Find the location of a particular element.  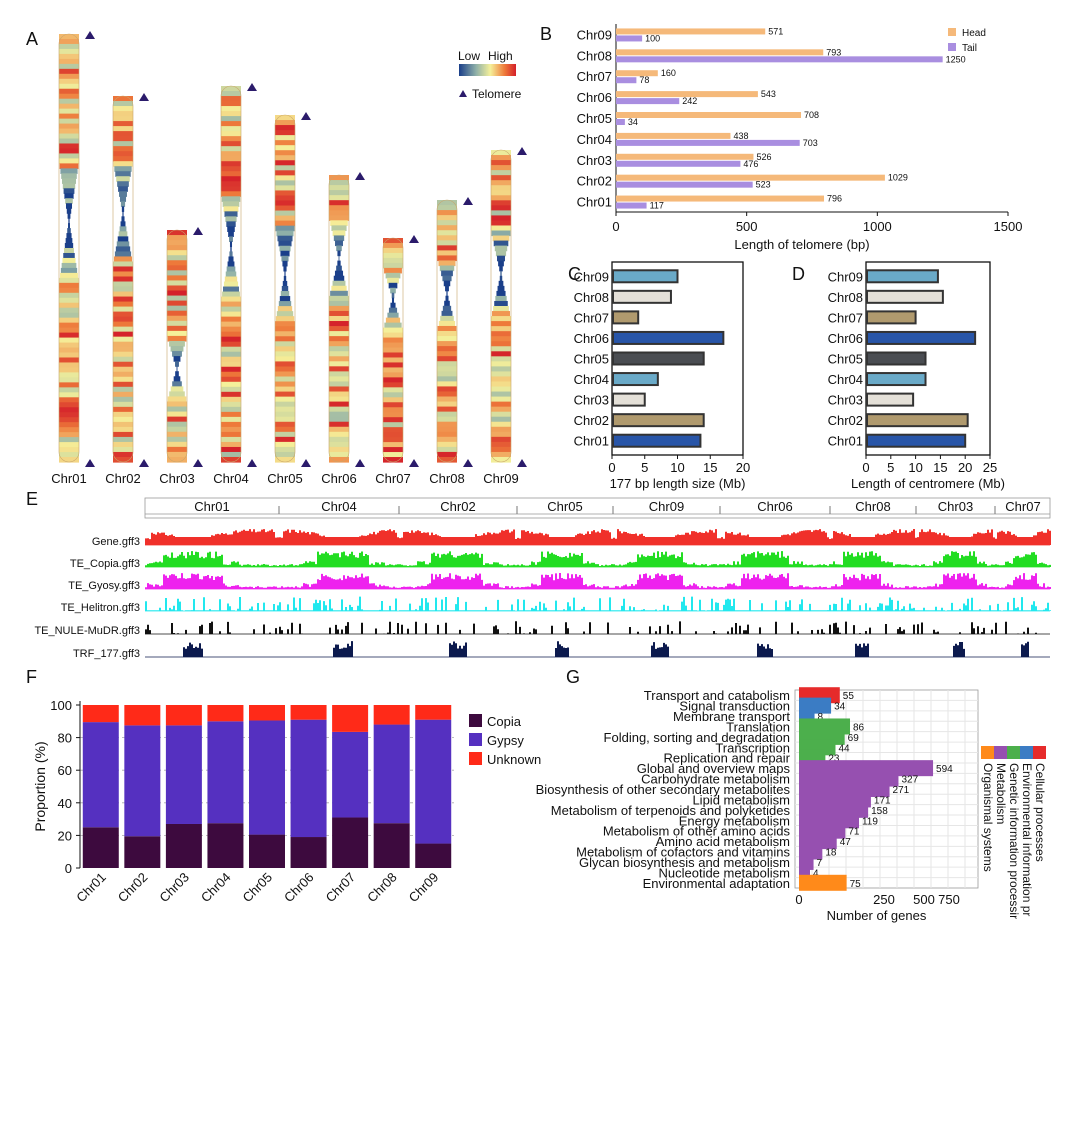

chromosome-Chr02: Chr02 is located at coordinates (127, 289).